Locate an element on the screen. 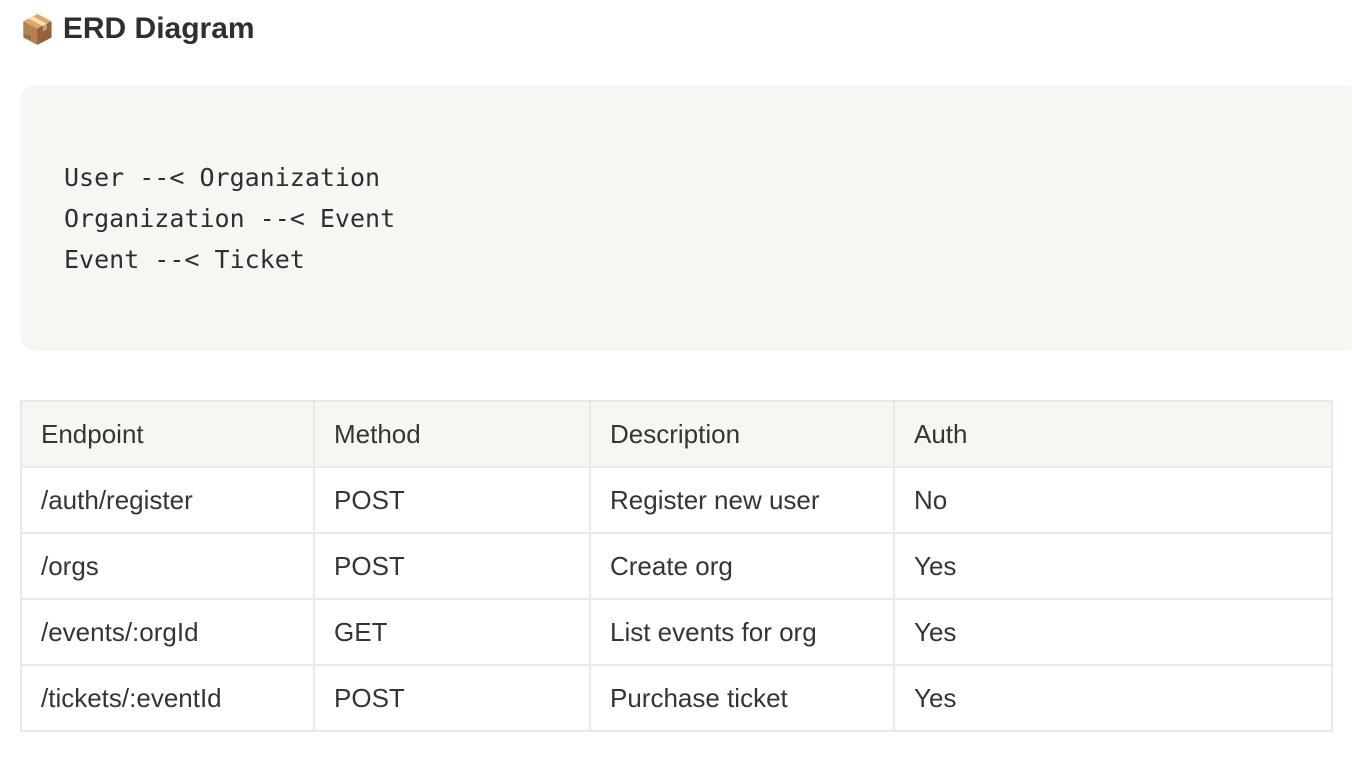 Image resolution: width=1352 pixels, height=776 pixels. column-header-description: Description is located at coordinates (742, 434).